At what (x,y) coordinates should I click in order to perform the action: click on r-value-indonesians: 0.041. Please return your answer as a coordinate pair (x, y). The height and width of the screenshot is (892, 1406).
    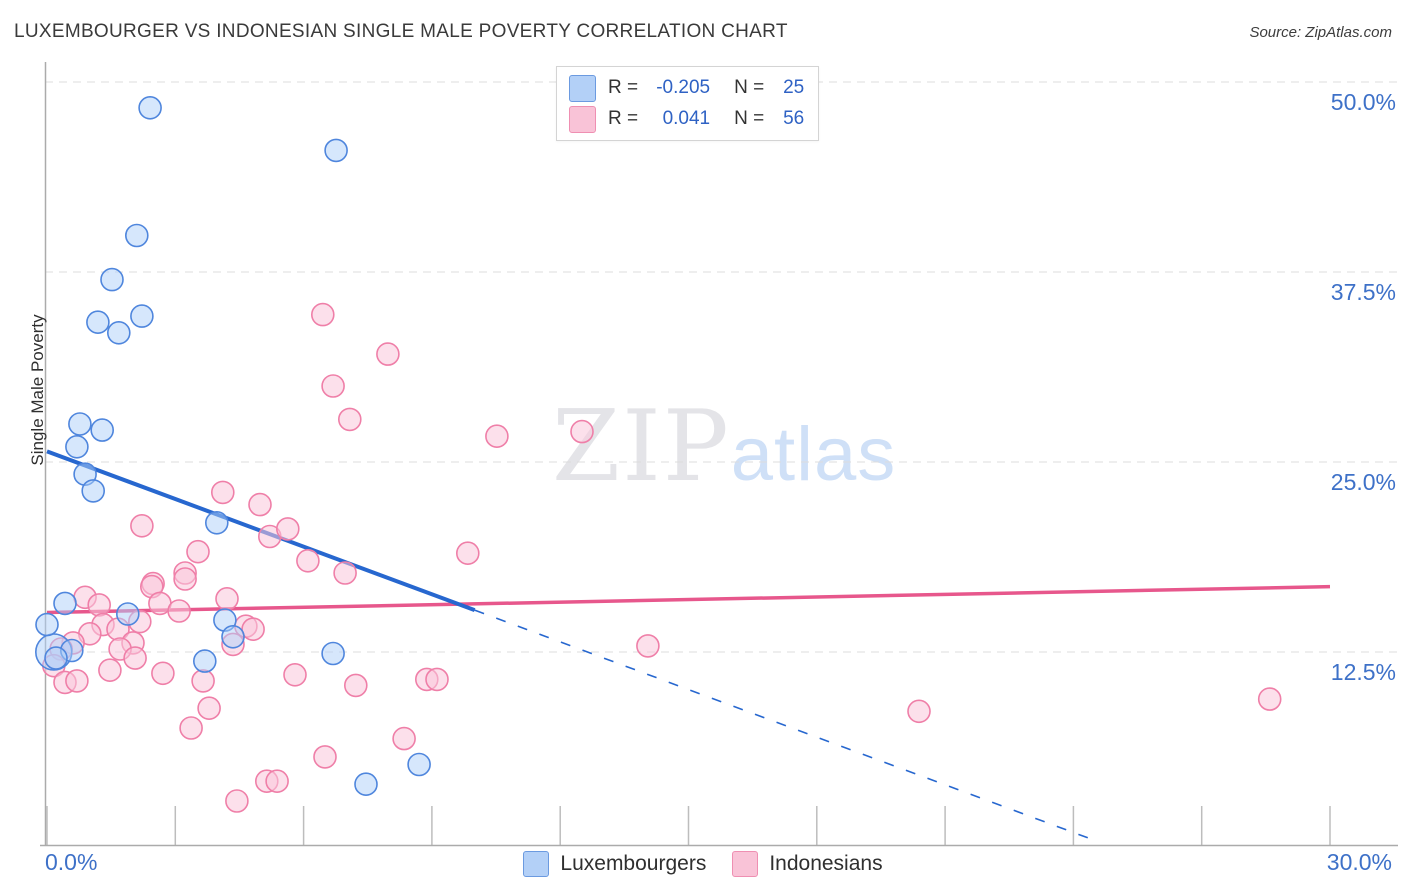
    Looking at the image, I should click on (686, 118).